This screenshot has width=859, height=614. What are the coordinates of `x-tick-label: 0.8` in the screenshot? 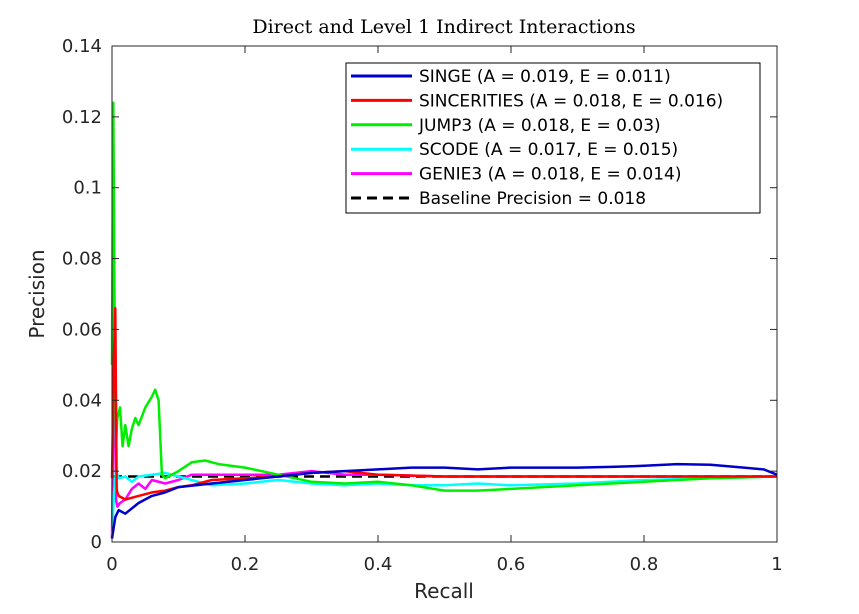 It's located at (644, 564).